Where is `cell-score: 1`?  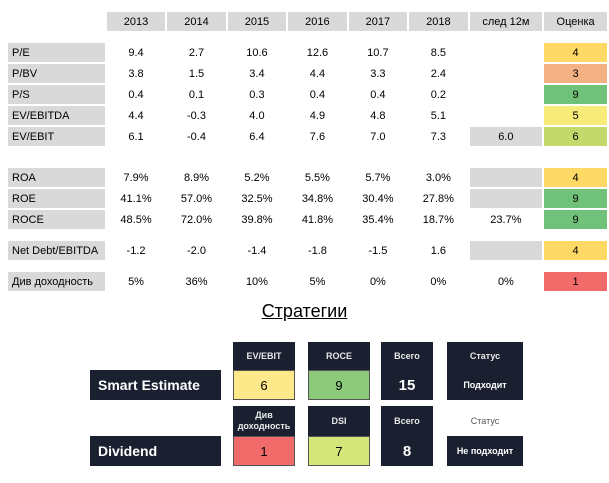
cell-score: 1 is located at coordinates (575, 281).